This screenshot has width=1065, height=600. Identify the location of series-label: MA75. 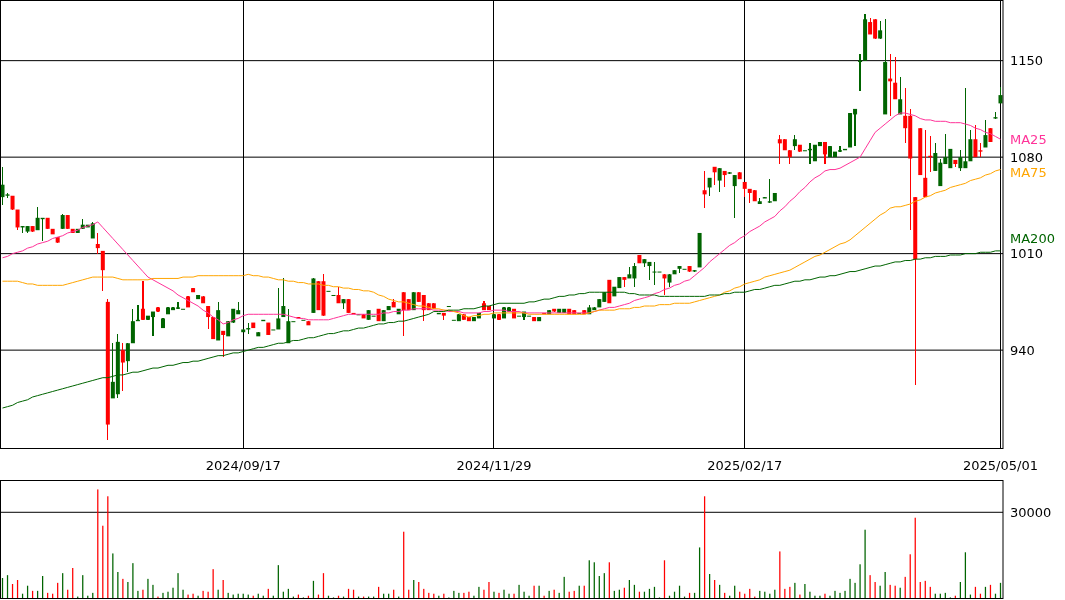
(1028, 172).